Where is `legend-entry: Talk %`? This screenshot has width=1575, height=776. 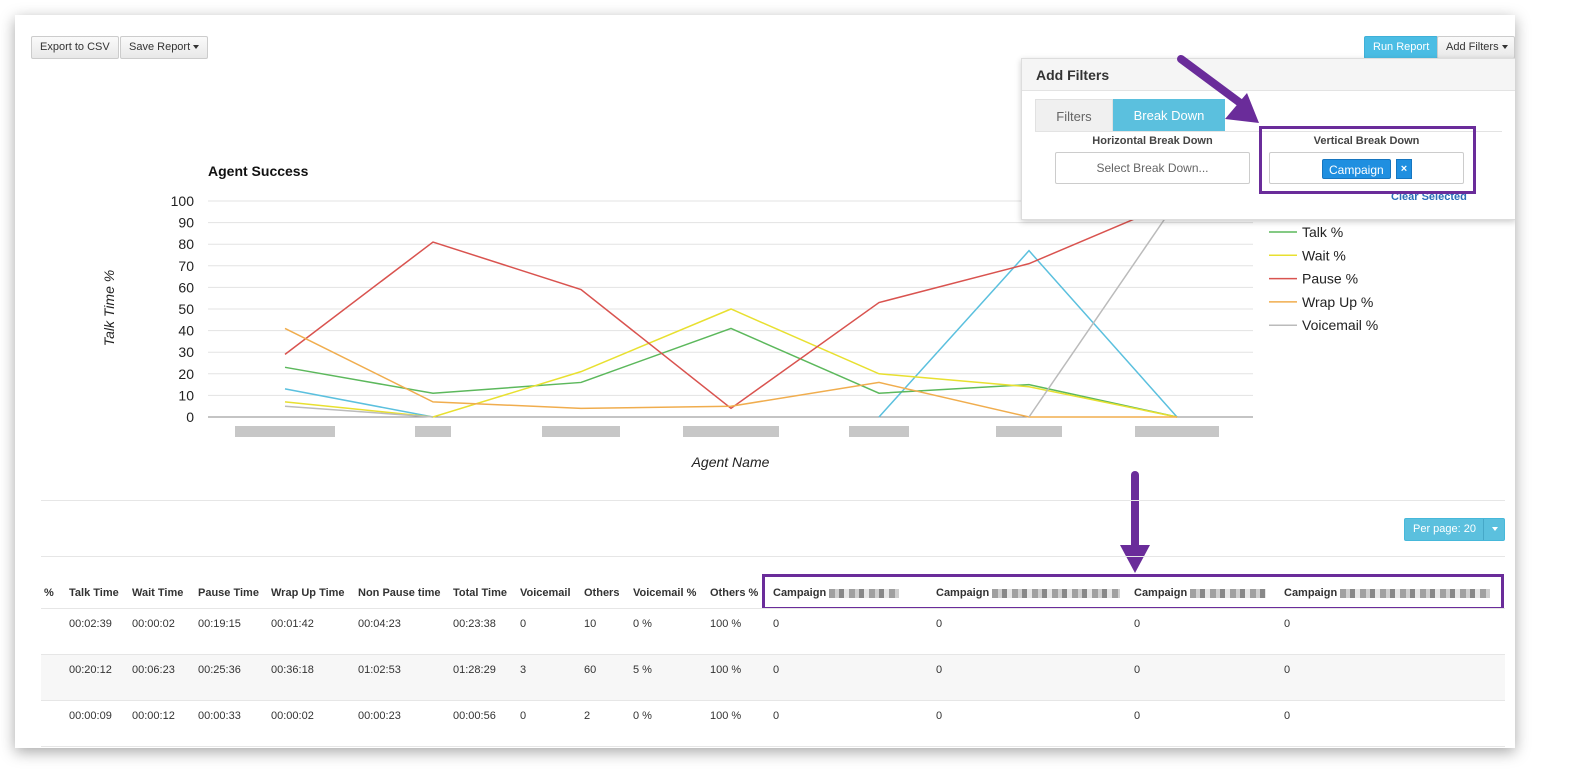
legend-entry: Talk % is located at coordinates (1322, 232).